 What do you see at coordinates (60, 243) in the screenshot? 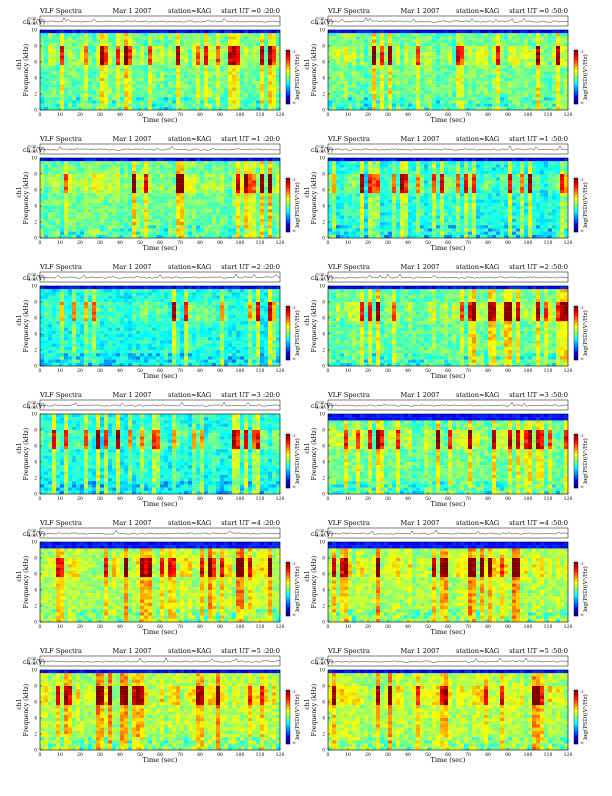
I see `x-tick-label: 10` at bounding box center [60, 243].